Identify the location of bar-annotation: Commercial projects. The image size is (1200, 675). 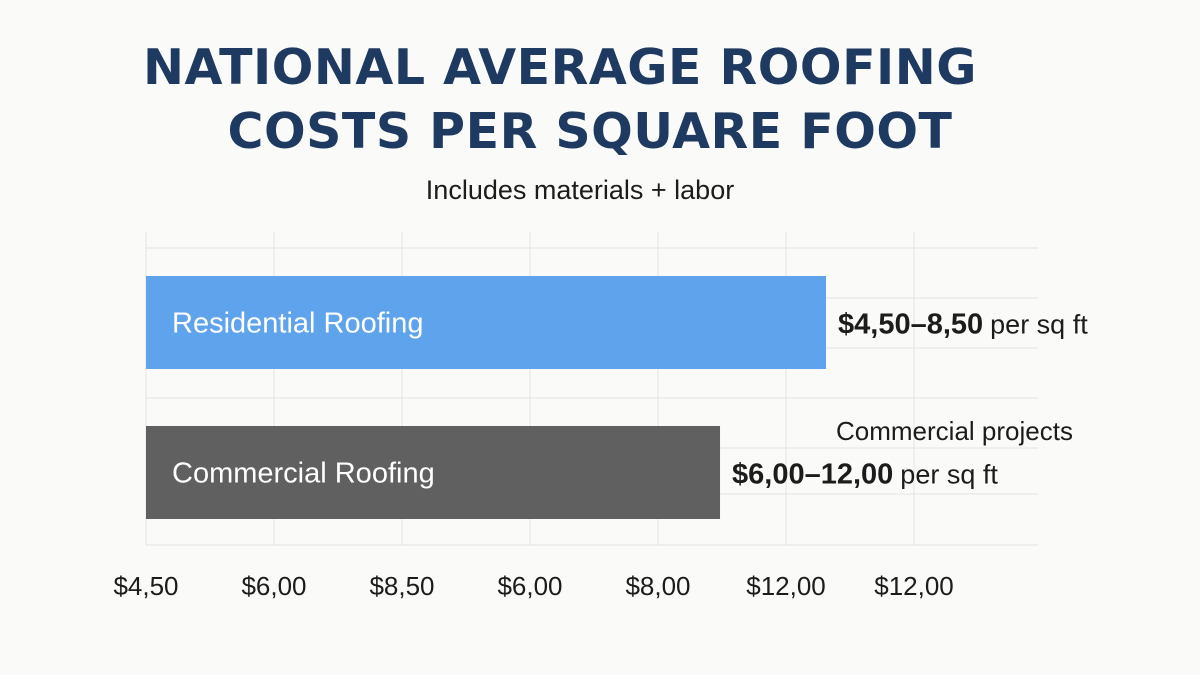
(954, 431).